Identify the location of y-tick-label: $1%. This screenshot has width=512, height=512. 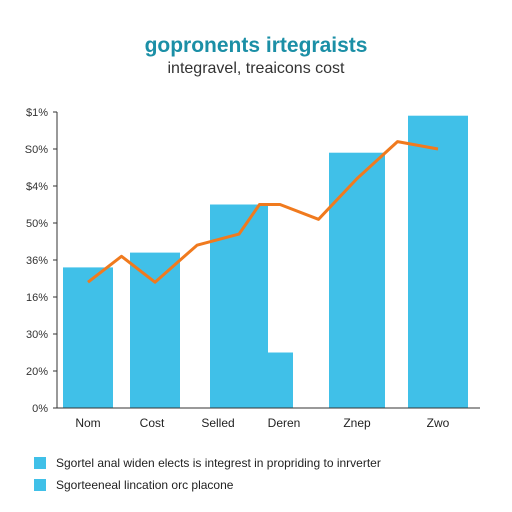
(37, 113).